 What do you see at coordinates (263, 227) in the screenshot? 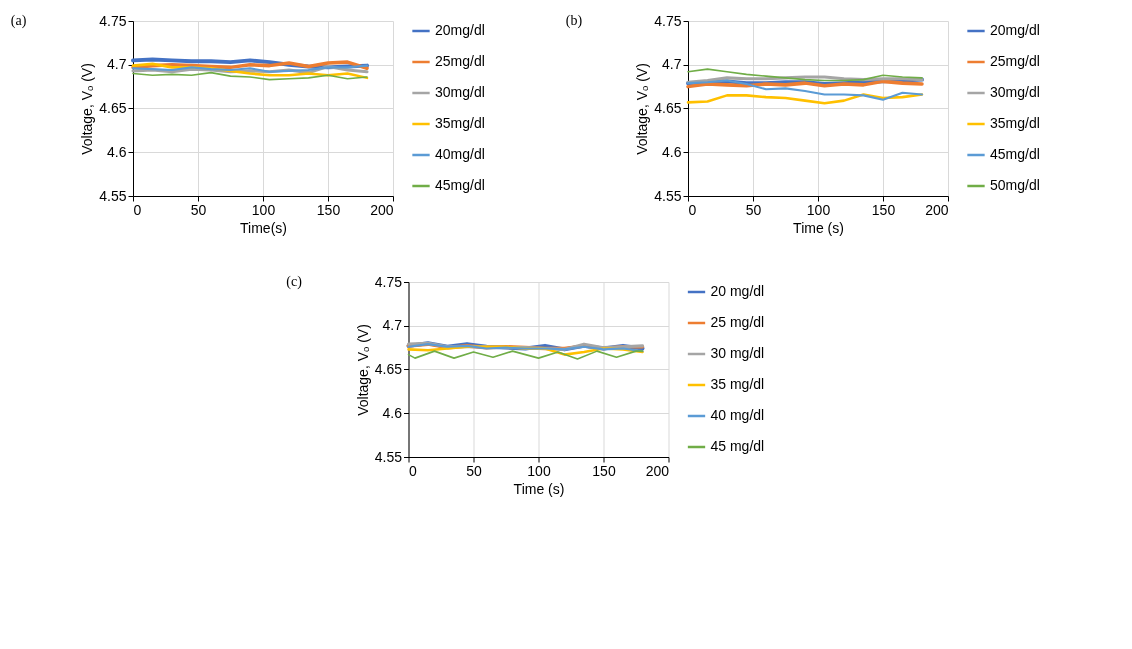
I see `x-axis-title: Time(s)` at bounding box center [263, 227].